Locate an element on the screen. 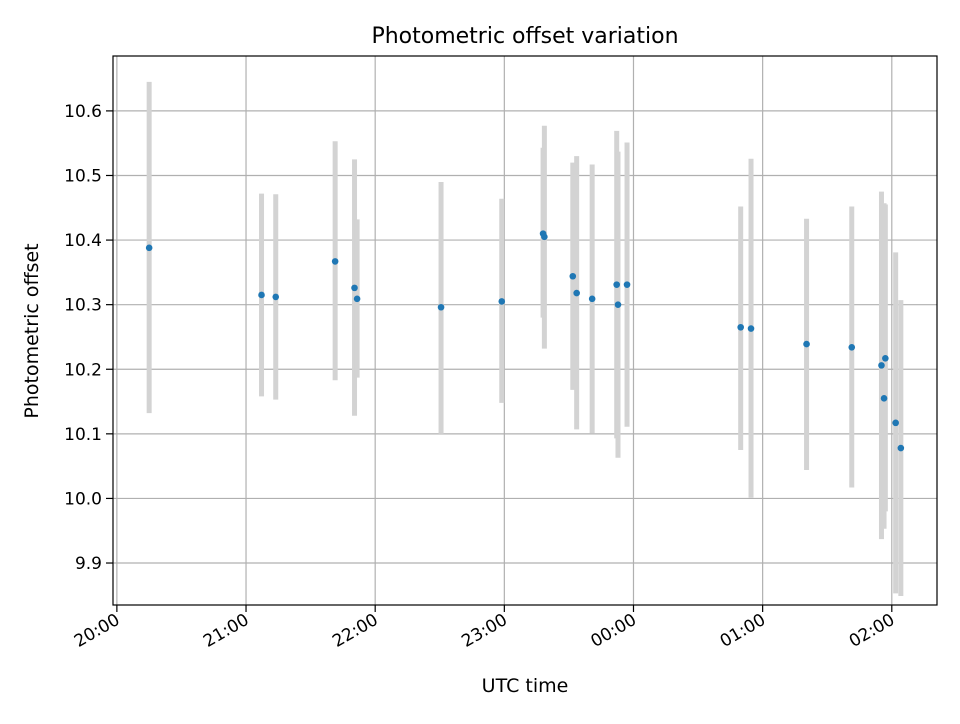 This screenshot has height=724, width=960. x-tick-label: 23:00 is located at coordinates (484, 631).